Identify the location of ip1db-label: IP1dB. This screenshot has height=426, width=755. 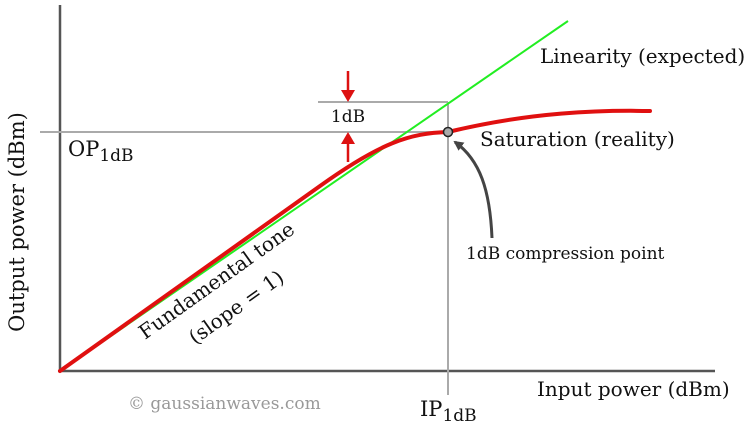
(448, 411).